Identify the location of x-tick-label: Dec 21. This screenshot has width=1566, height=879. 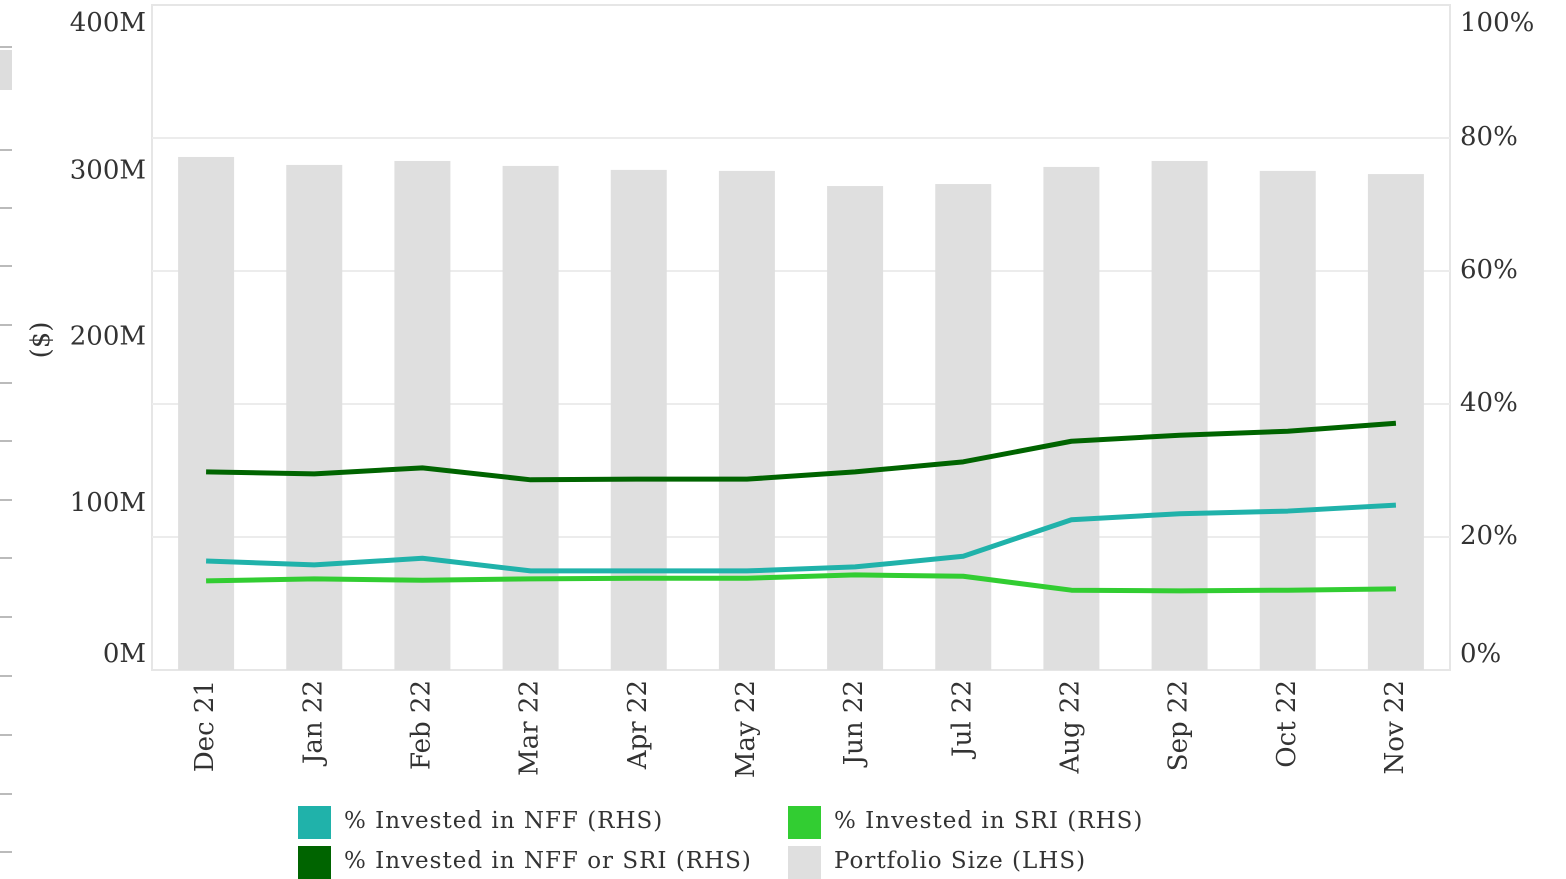
(205, 726).